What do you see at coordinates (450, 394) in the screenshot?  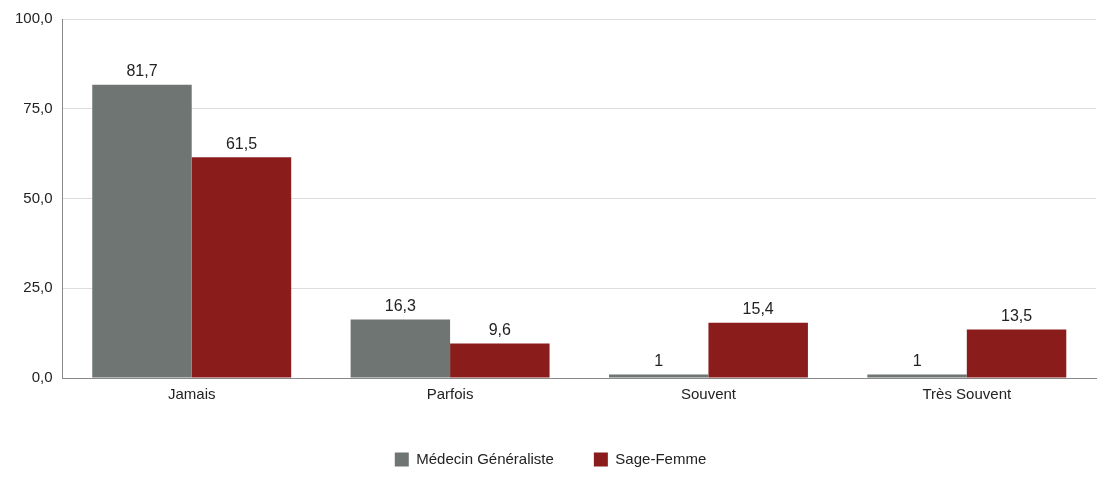 I see `x-tick-label: Parfois` at bounding box center [450, 394].